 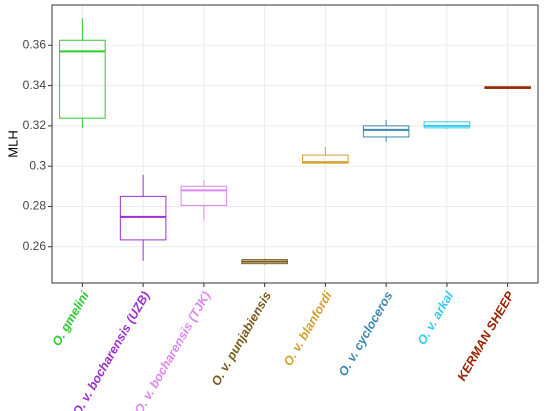 What do you see at coordinates (37, 165) in the screenshot?
I see `y-tick-label: 0.3` at bounding box center [37, 165].